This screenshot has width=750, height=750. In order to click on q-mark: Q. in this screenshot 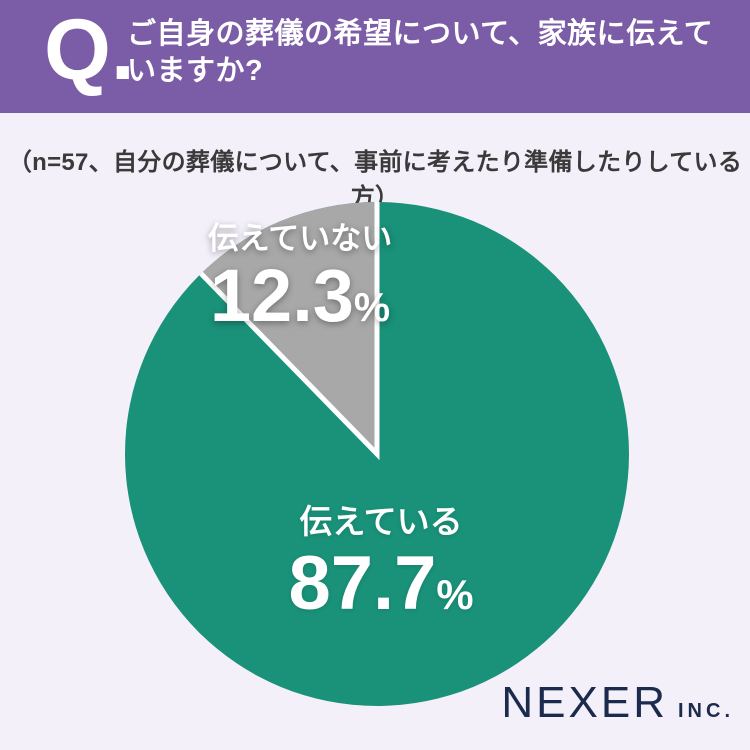, I will do `click(89, 50)`.